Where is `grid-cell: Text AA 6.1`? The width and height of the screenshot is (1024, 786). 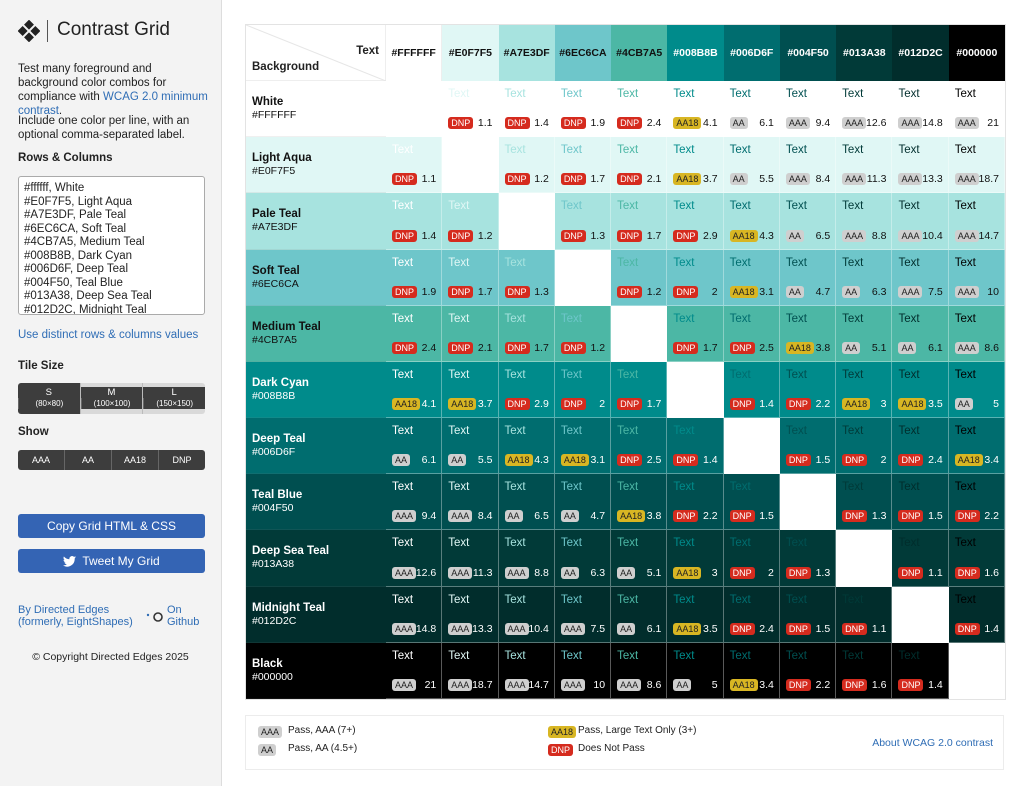 grid-cell: Text AA 6.1 is located at coordinates (639, 614).